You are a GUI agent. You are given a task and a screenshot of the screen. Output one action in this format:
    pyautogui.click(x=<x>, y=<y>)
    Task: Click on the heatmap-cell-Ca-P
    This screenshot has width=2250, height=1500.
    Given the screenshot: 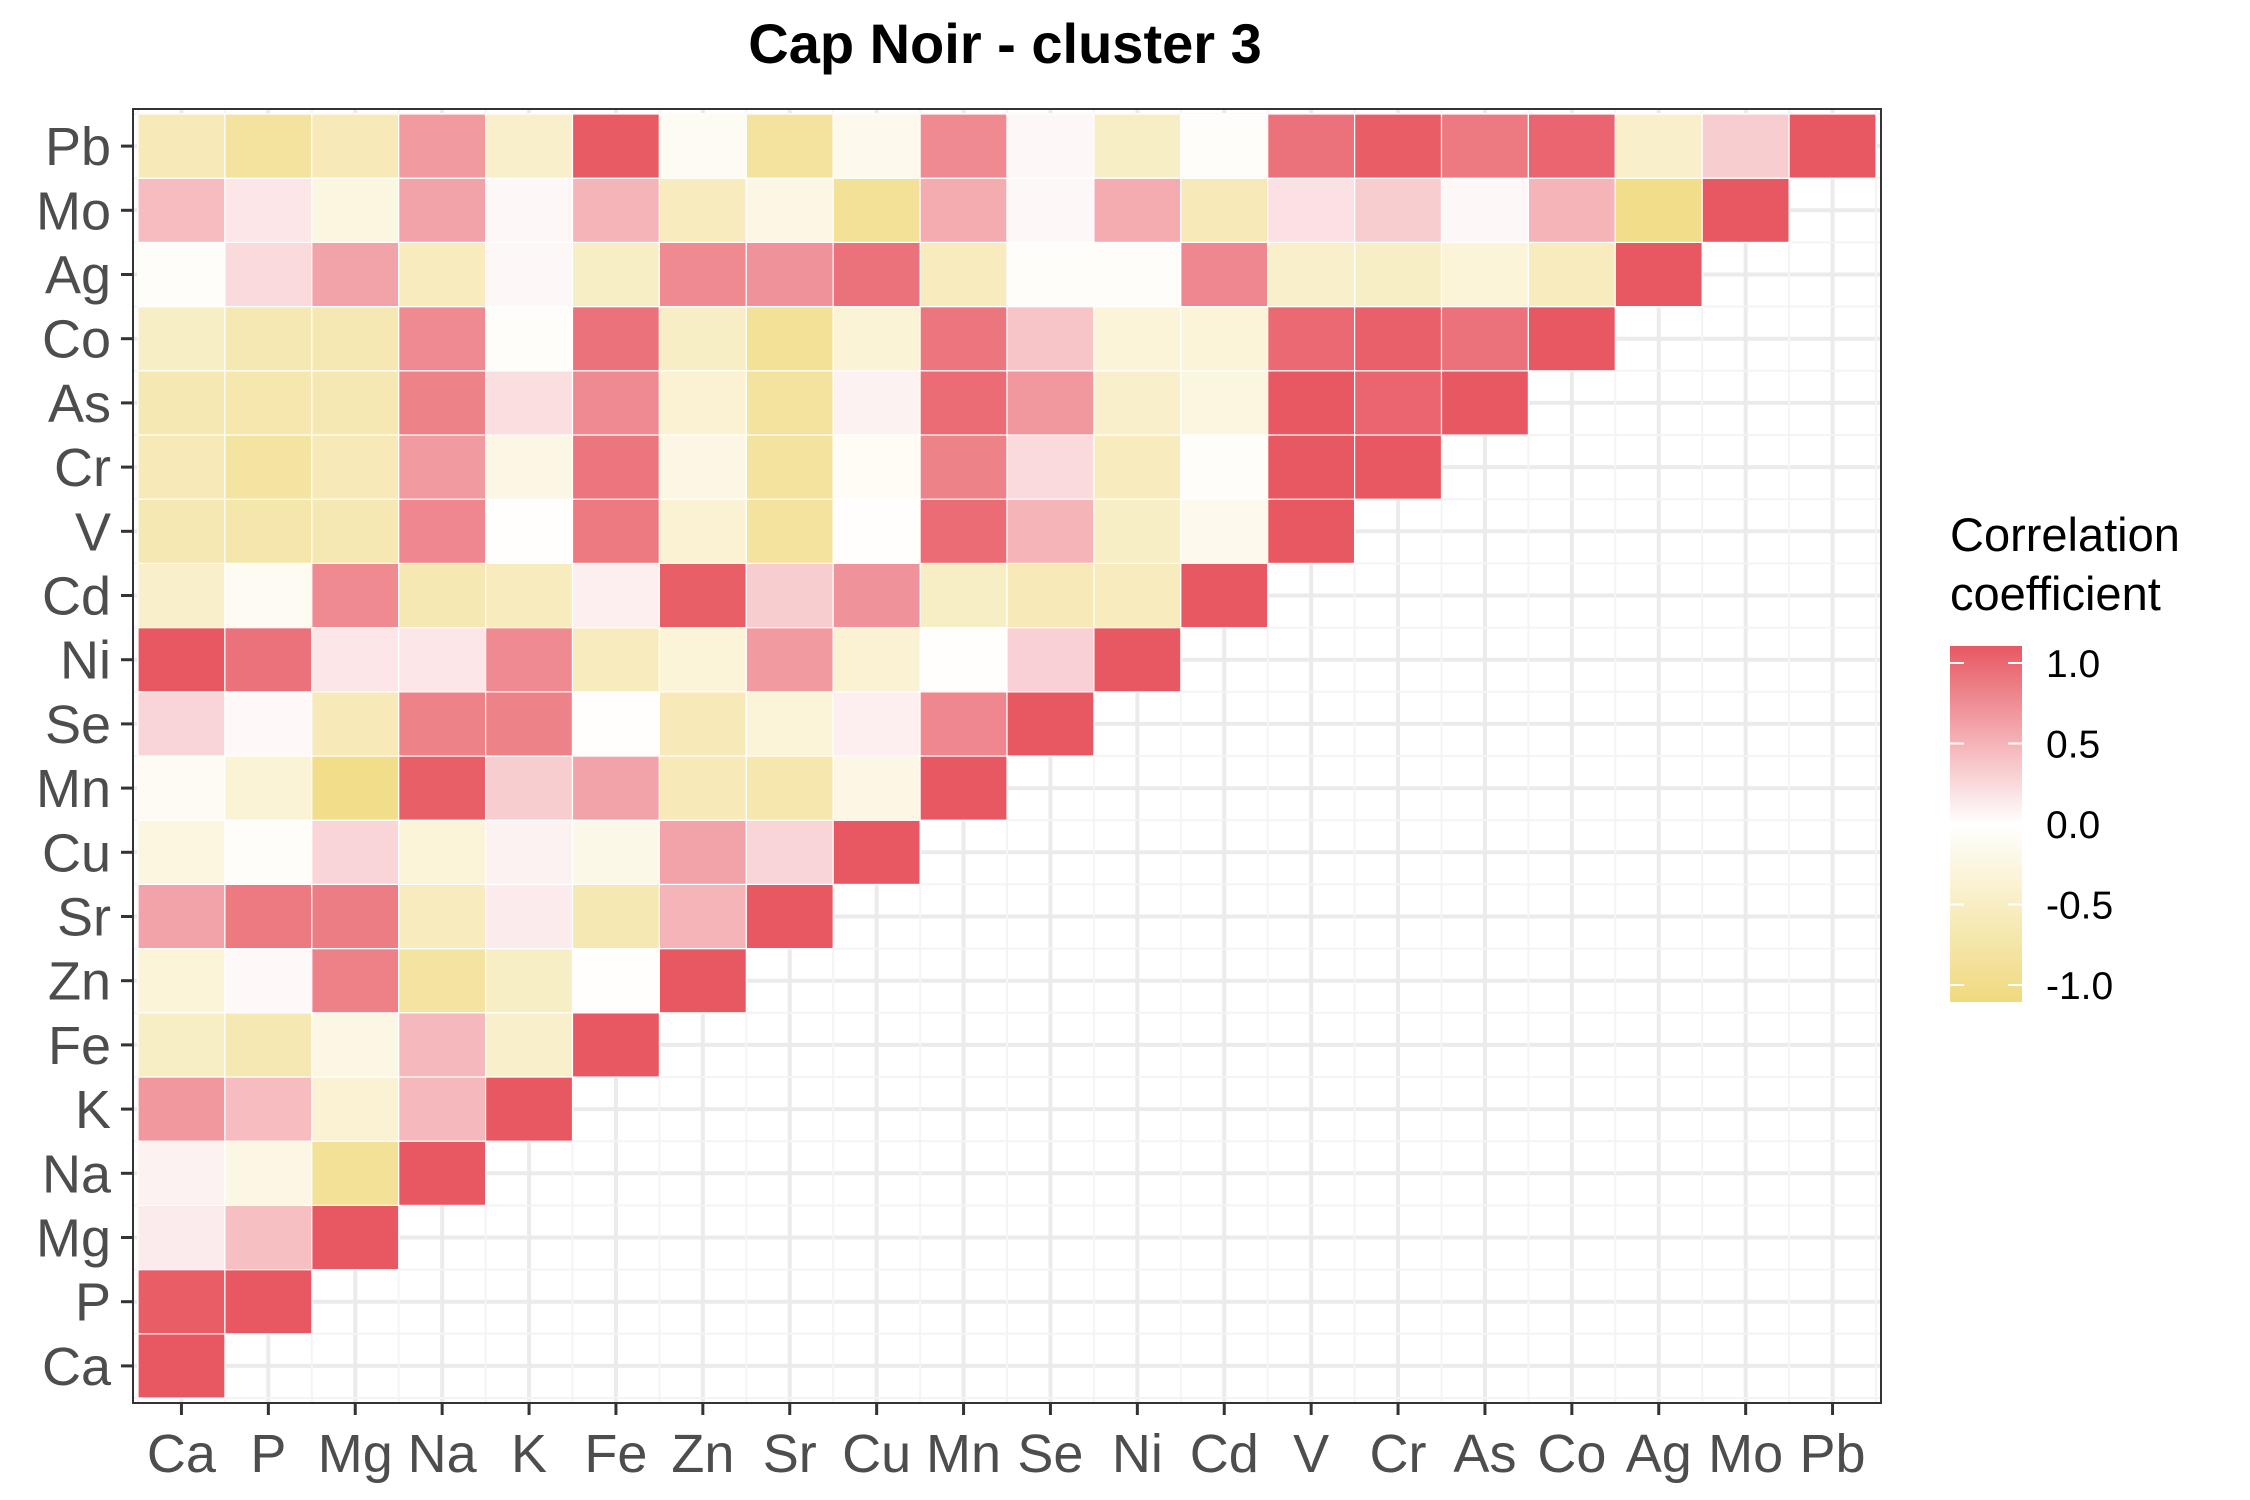 What is the action you would take?
    pyautogui.click(x=181, y=1301)
    